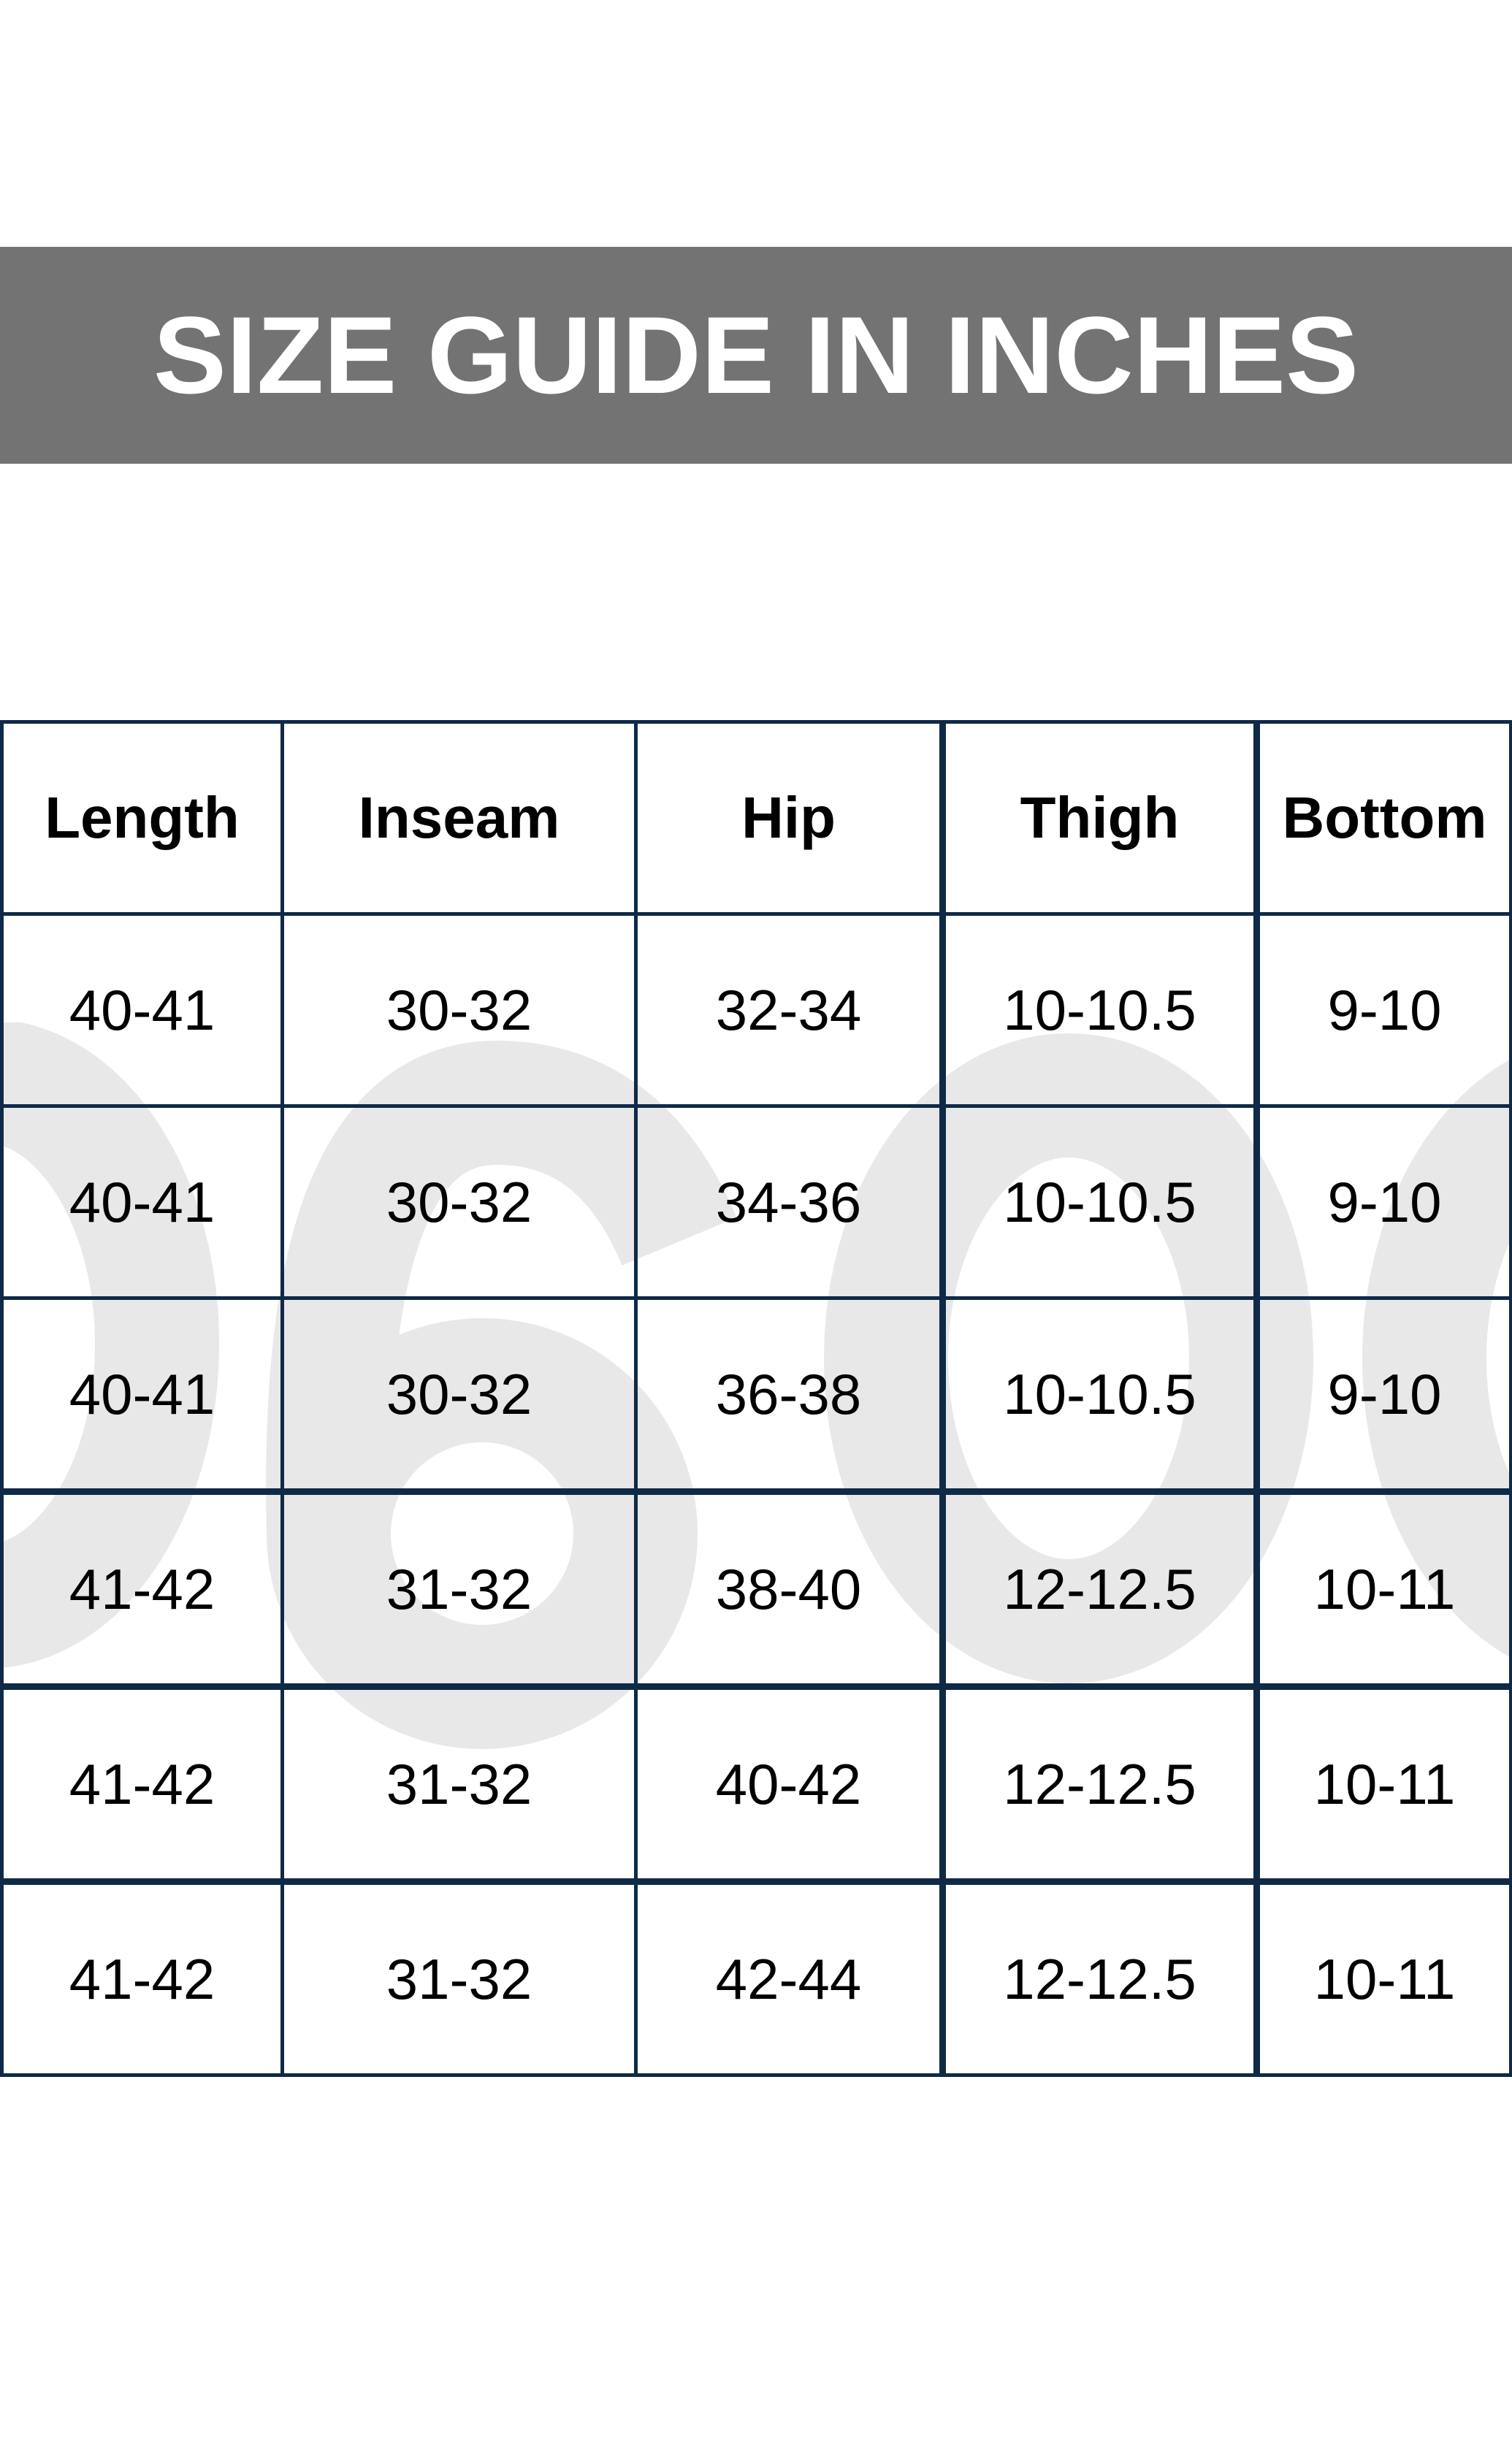  Describe the element at coordinates (1382, 818) in the screenshot. I see `header-bottom: Bottom` at that location.